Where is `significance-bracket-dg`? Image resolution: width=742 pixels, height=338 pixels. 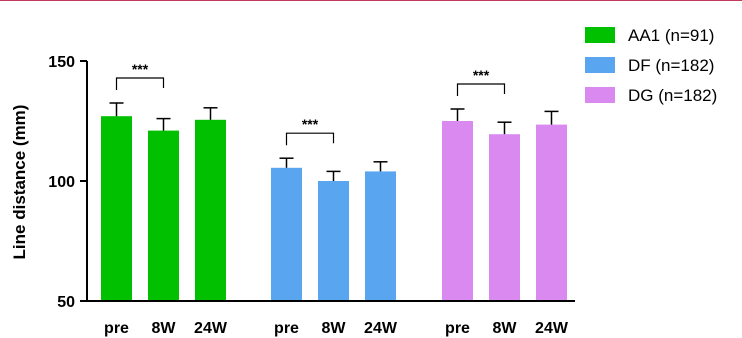
significance-bracket-dg is located at coordinates (481, 89).